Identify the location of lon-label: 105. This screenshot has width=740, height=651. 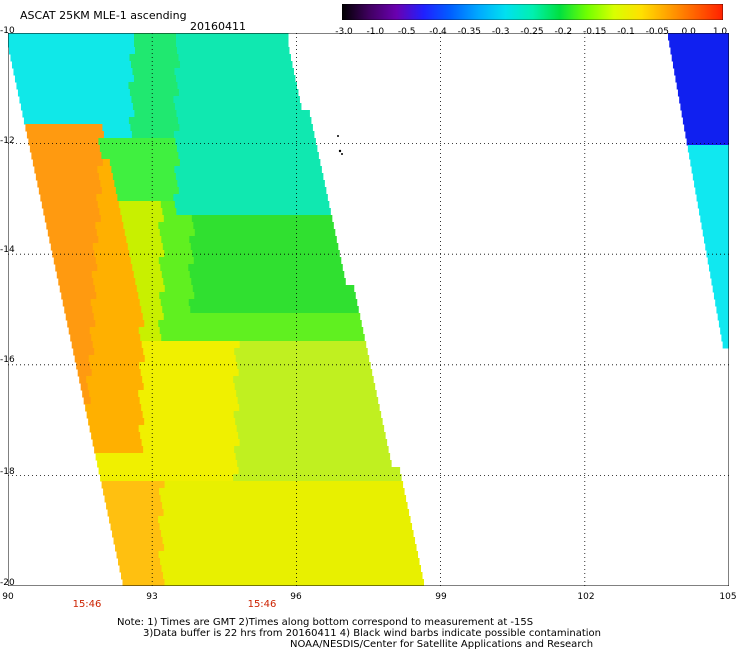
(727, 597).